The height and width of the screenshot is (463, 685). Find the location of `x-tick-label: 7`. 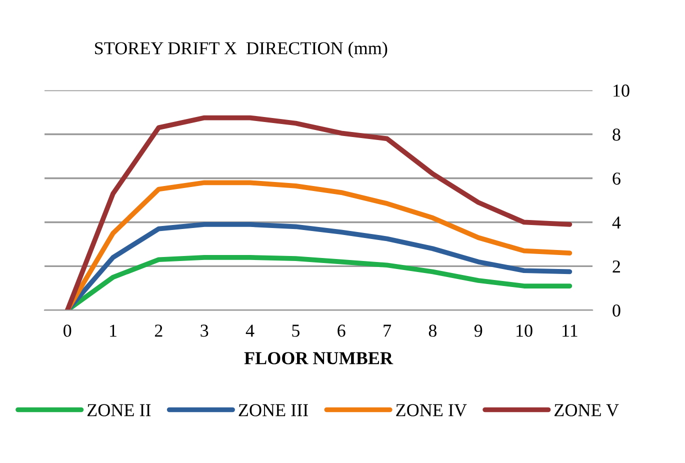

x-tick-label: 7 is located at coordinates (388, 330).